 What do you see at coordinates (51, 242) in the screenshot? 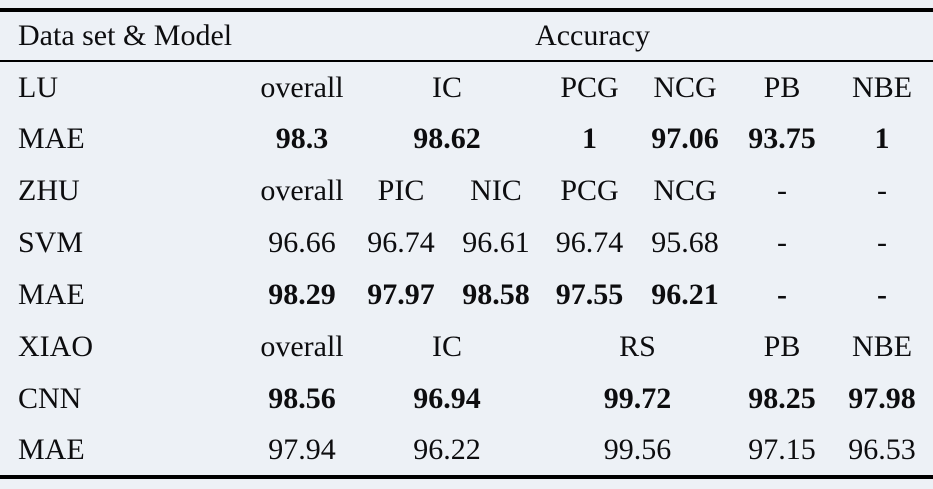
I see `row-label: SVM` at bounding box center [51, 242].